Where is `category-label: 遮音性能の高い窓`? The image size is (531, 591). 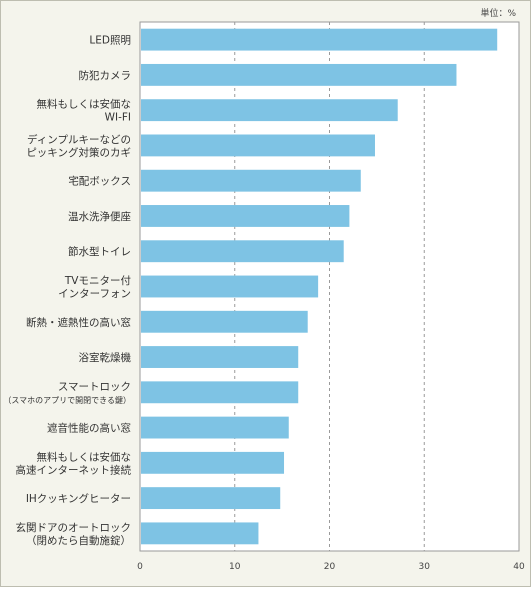 category-label: 遮音性能の高い窓 is located at coordinates (89, 428).